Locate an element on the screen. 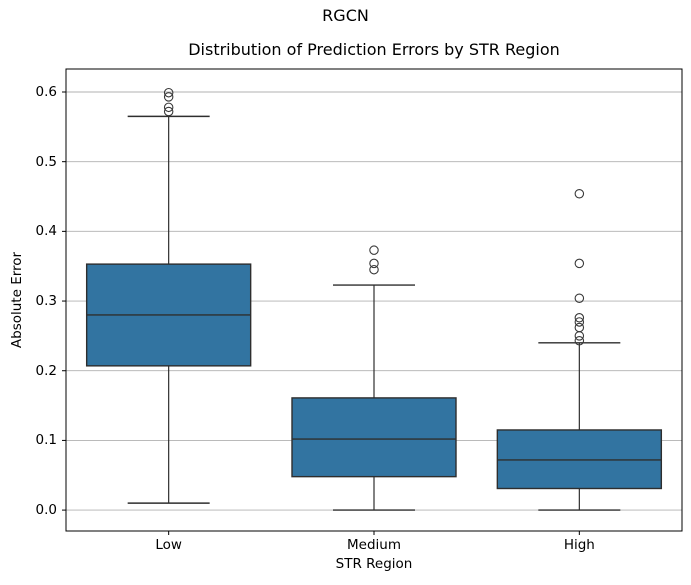  y-tick-label: 0.3 is located at coordinates (46, 301).